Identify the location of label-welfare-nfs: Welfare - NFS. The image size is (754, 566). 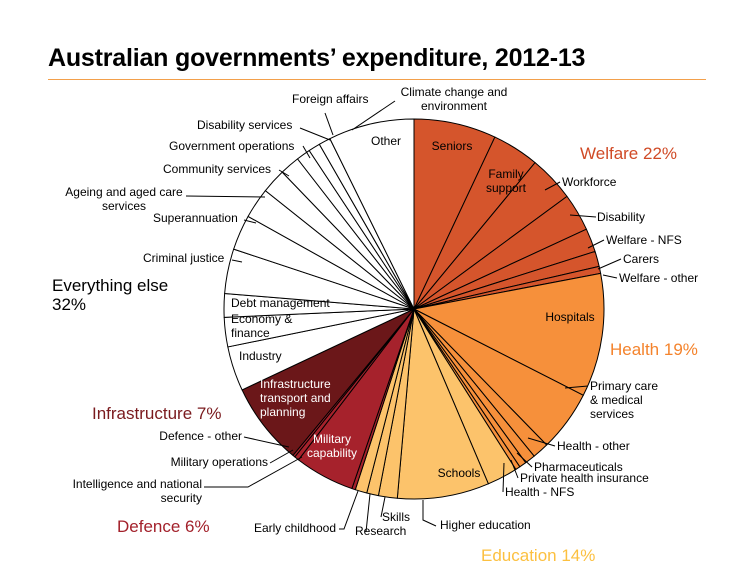
(644, 240).